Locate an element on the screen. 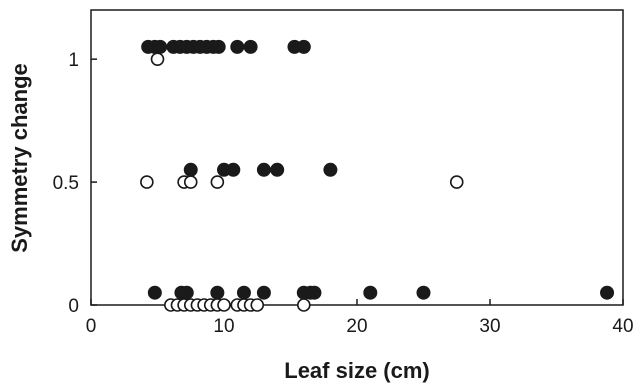  y-tick-label: 1 is located at coordinates (73, 60).